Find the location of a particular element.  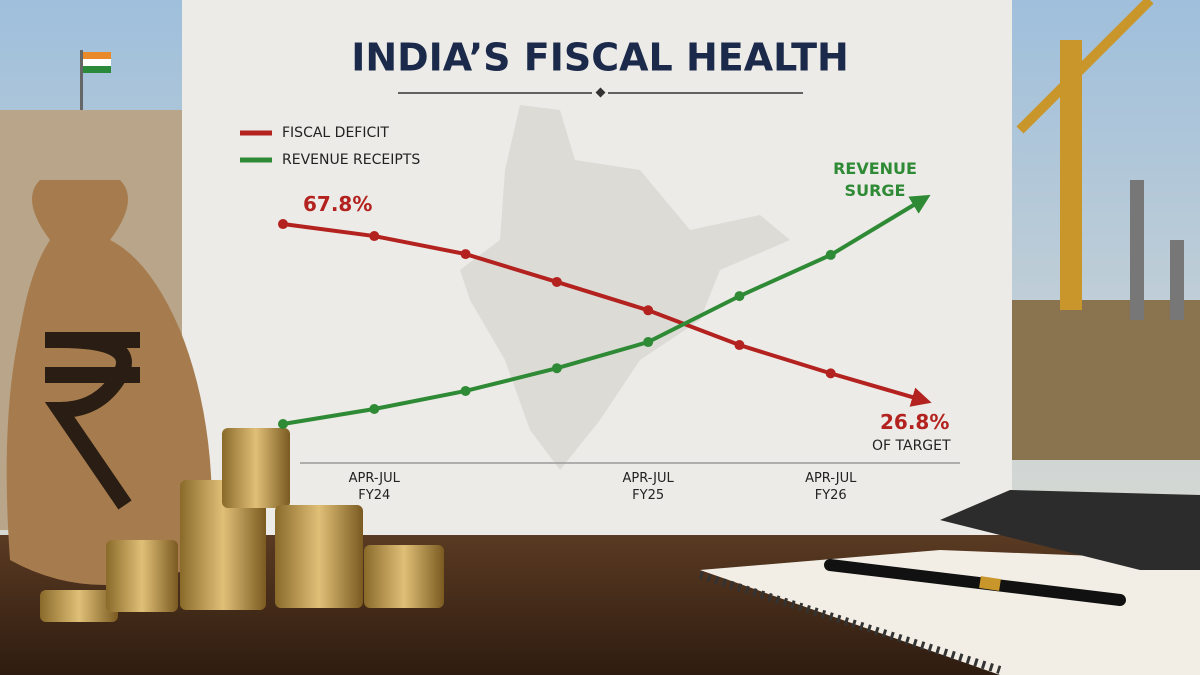

legend-label: REVENUE RECEIPTS is located at coordinates (351, 160).